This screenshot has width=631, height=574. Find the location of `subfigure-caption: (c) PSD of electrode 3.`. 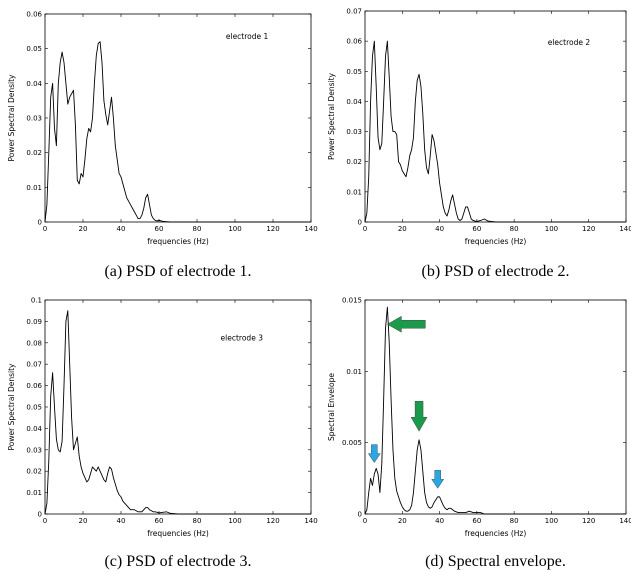

subfigure-caption: (c) PSD of electrode 3. is located at coordinates (177, 561).